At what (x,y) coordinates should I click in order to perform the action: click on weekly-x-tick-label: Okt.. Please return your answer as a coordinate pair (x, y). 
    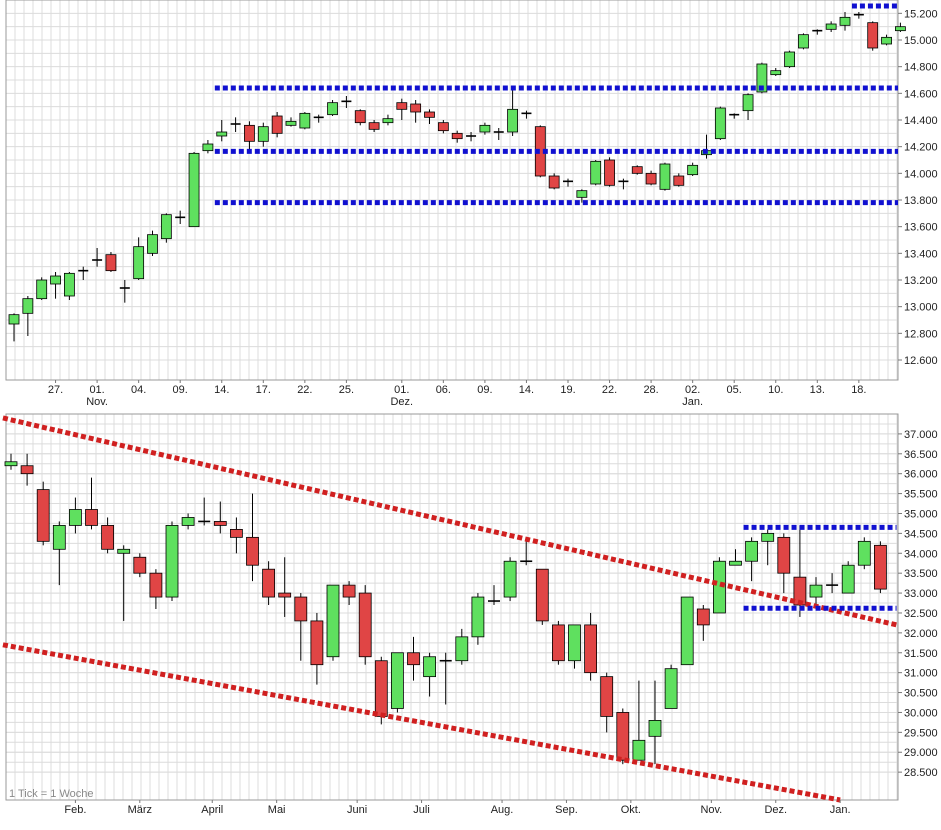
    Looking at the image, I should click on (631, 810).